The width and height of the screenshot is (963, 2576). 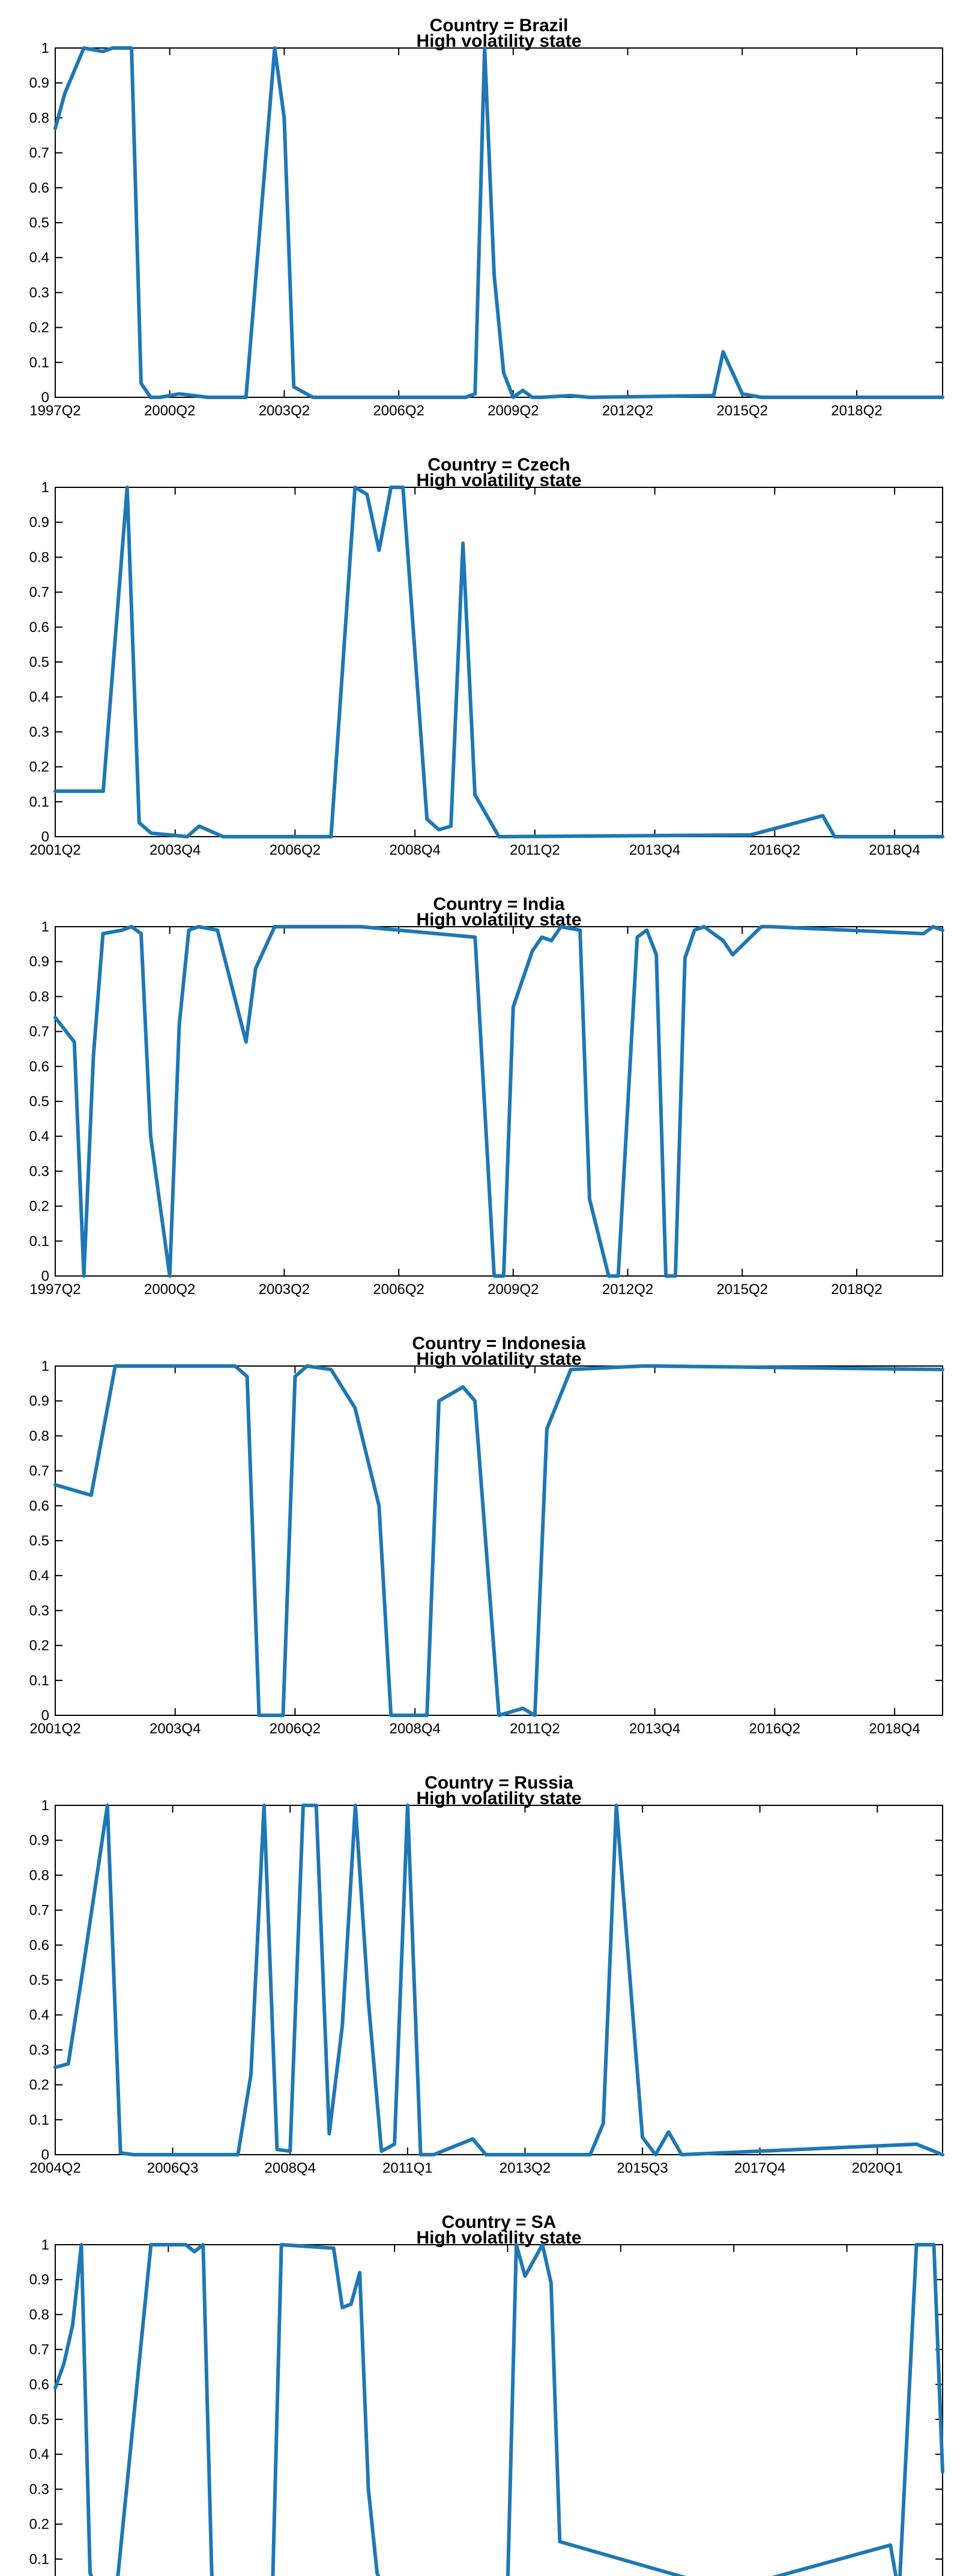 What do you see at coordinates (877, 2168) in the screenshot?
I see `x-tick-label: 2020Q1` at bounding box center [877, 2168].